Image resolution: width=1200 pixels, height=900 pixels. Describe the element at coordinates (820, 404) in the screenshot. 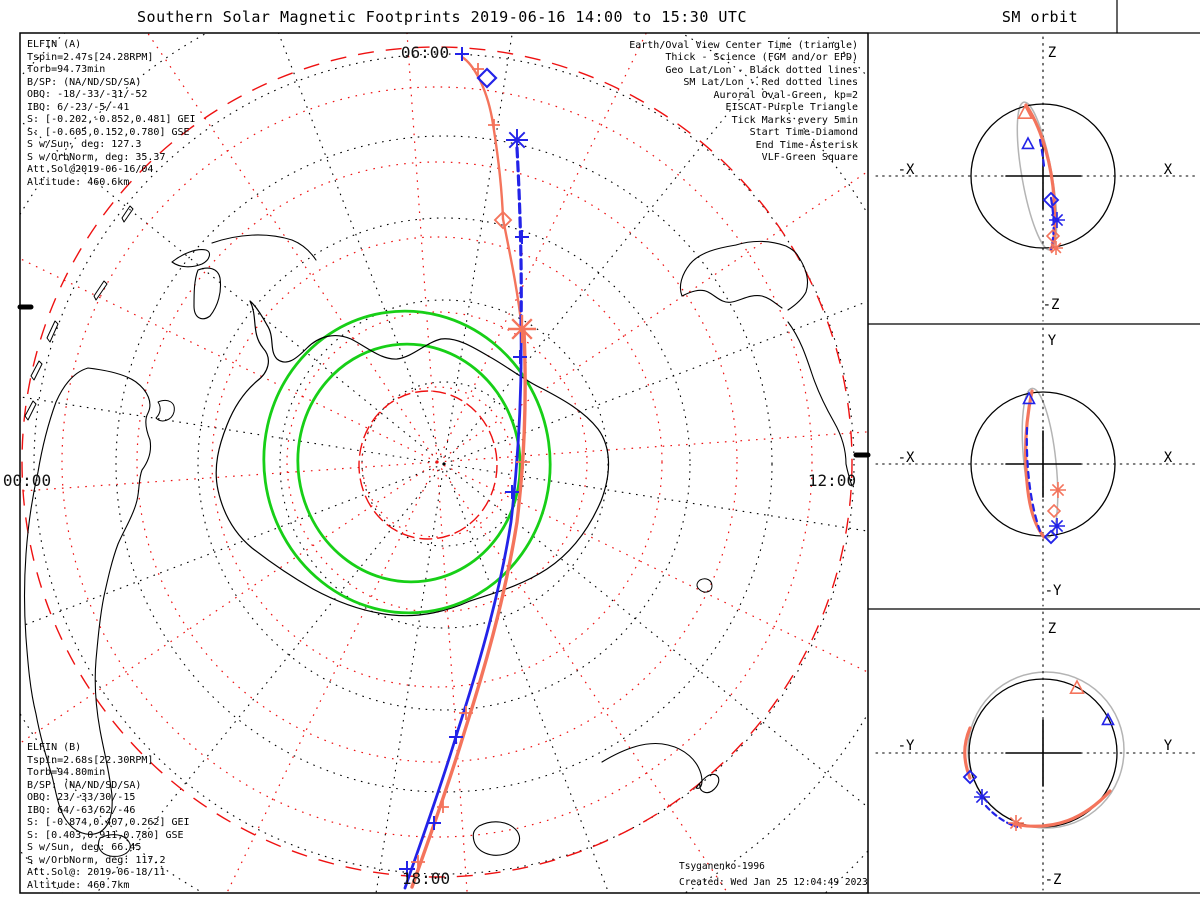

I see `east-coastline` at that location.